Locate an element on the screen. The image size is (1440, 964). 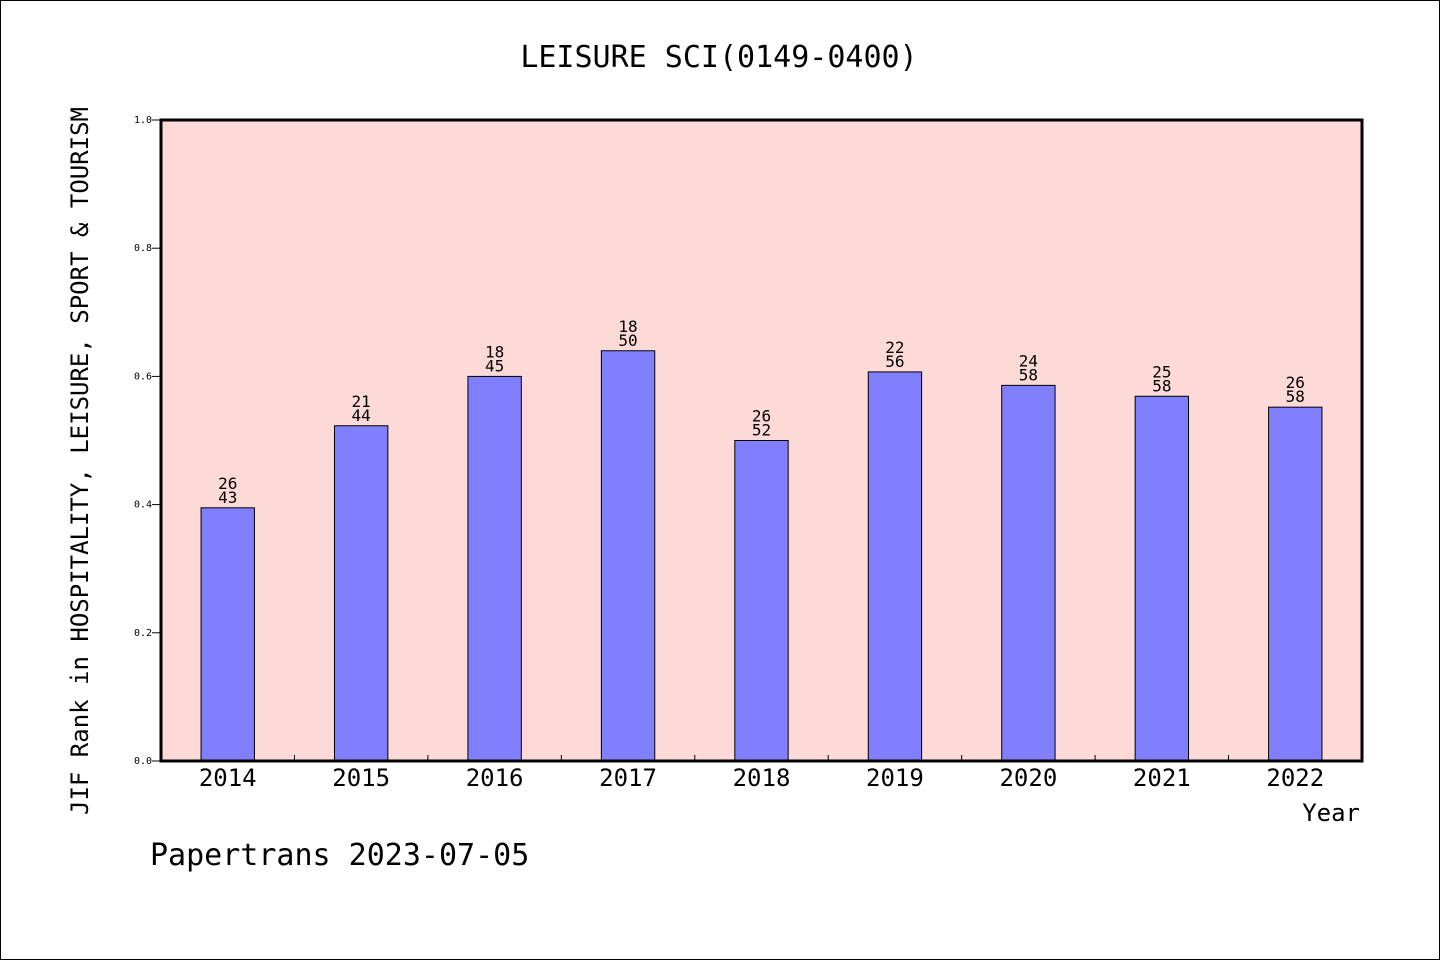
x-tick-label: 2017 is located at coordinates (628, 778).